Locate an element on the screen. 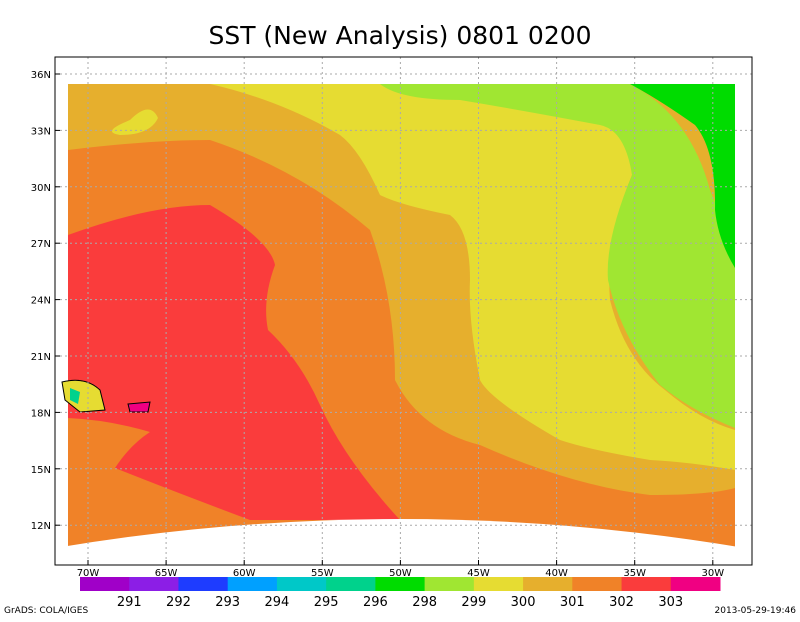  lon-tick-label: 50W is located at coordinates (400, 573).